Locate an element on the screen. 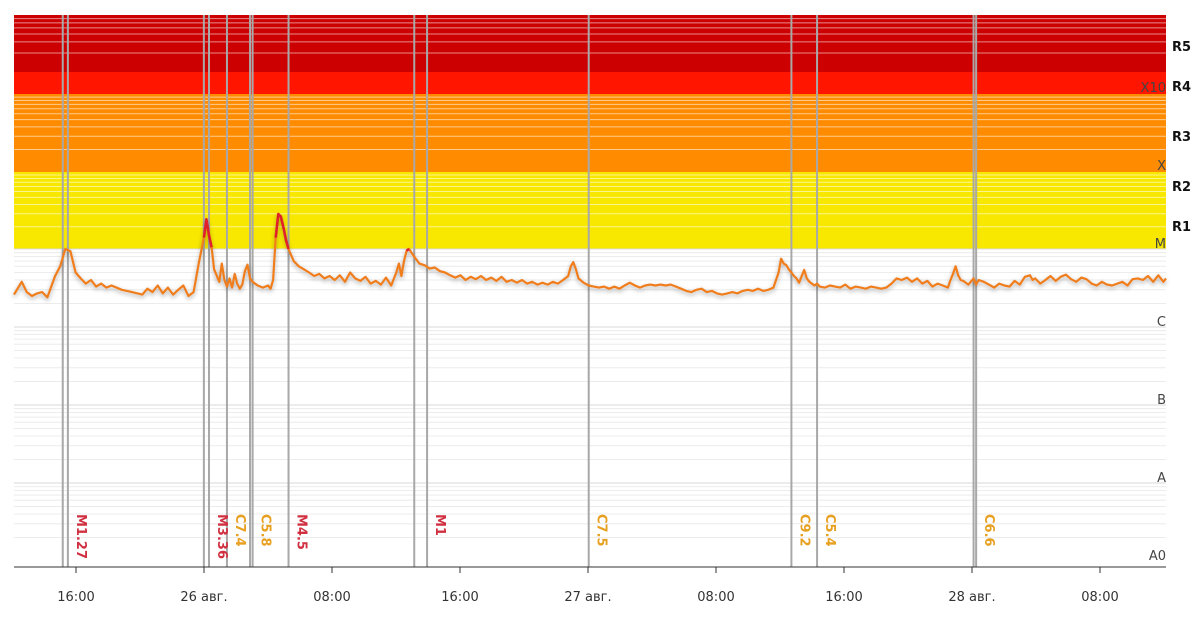 The width and height of the screenshot is (1200, 623). band-r5 is located at coordinates (590, 43).